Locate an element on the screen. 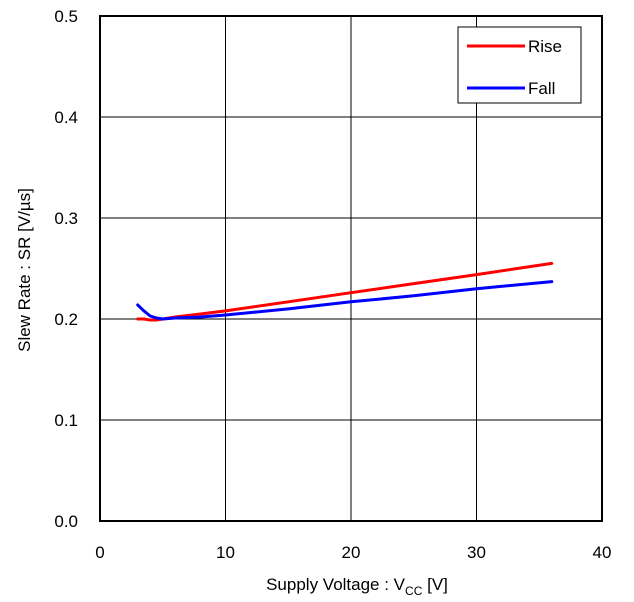  series-layer is located at coordinates (345, 291).